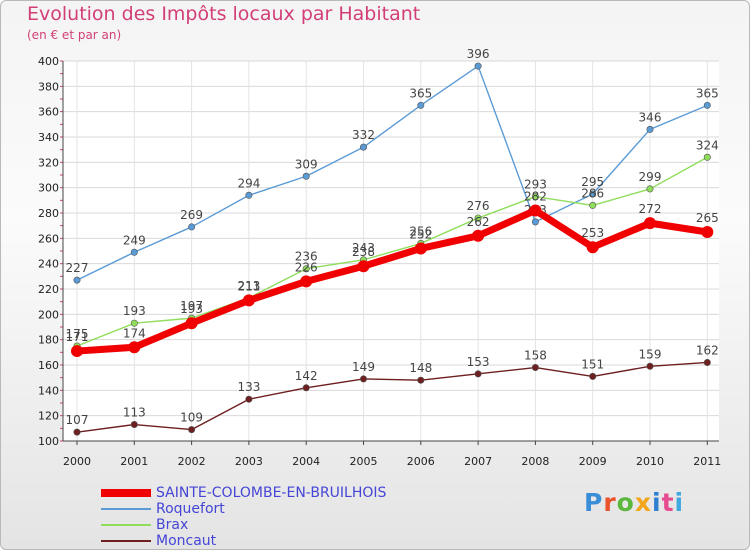 Image resolution: width=750 pixels, height=550 pixels. I want to click on data-label-sainte-colombe-en-bruilhois: 265, so click(707, 218).